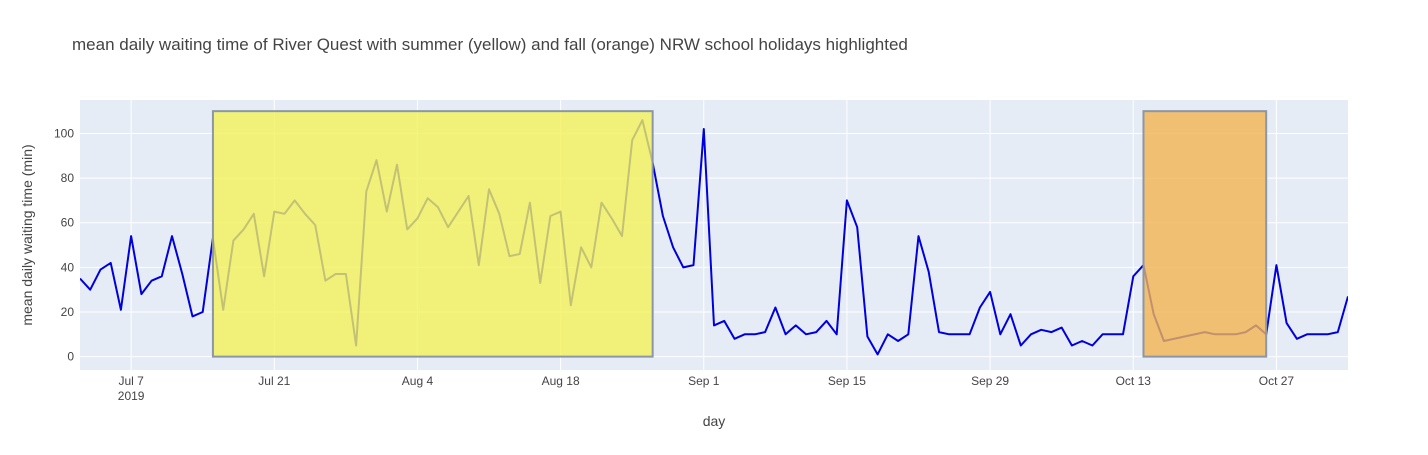 Image resolution: width=1428 pixels, height=455 pixels. What do you see at coordinates (68, 312) in the screenshot?
I see `y-tick-label: 20` at bounding box center [68, 312].